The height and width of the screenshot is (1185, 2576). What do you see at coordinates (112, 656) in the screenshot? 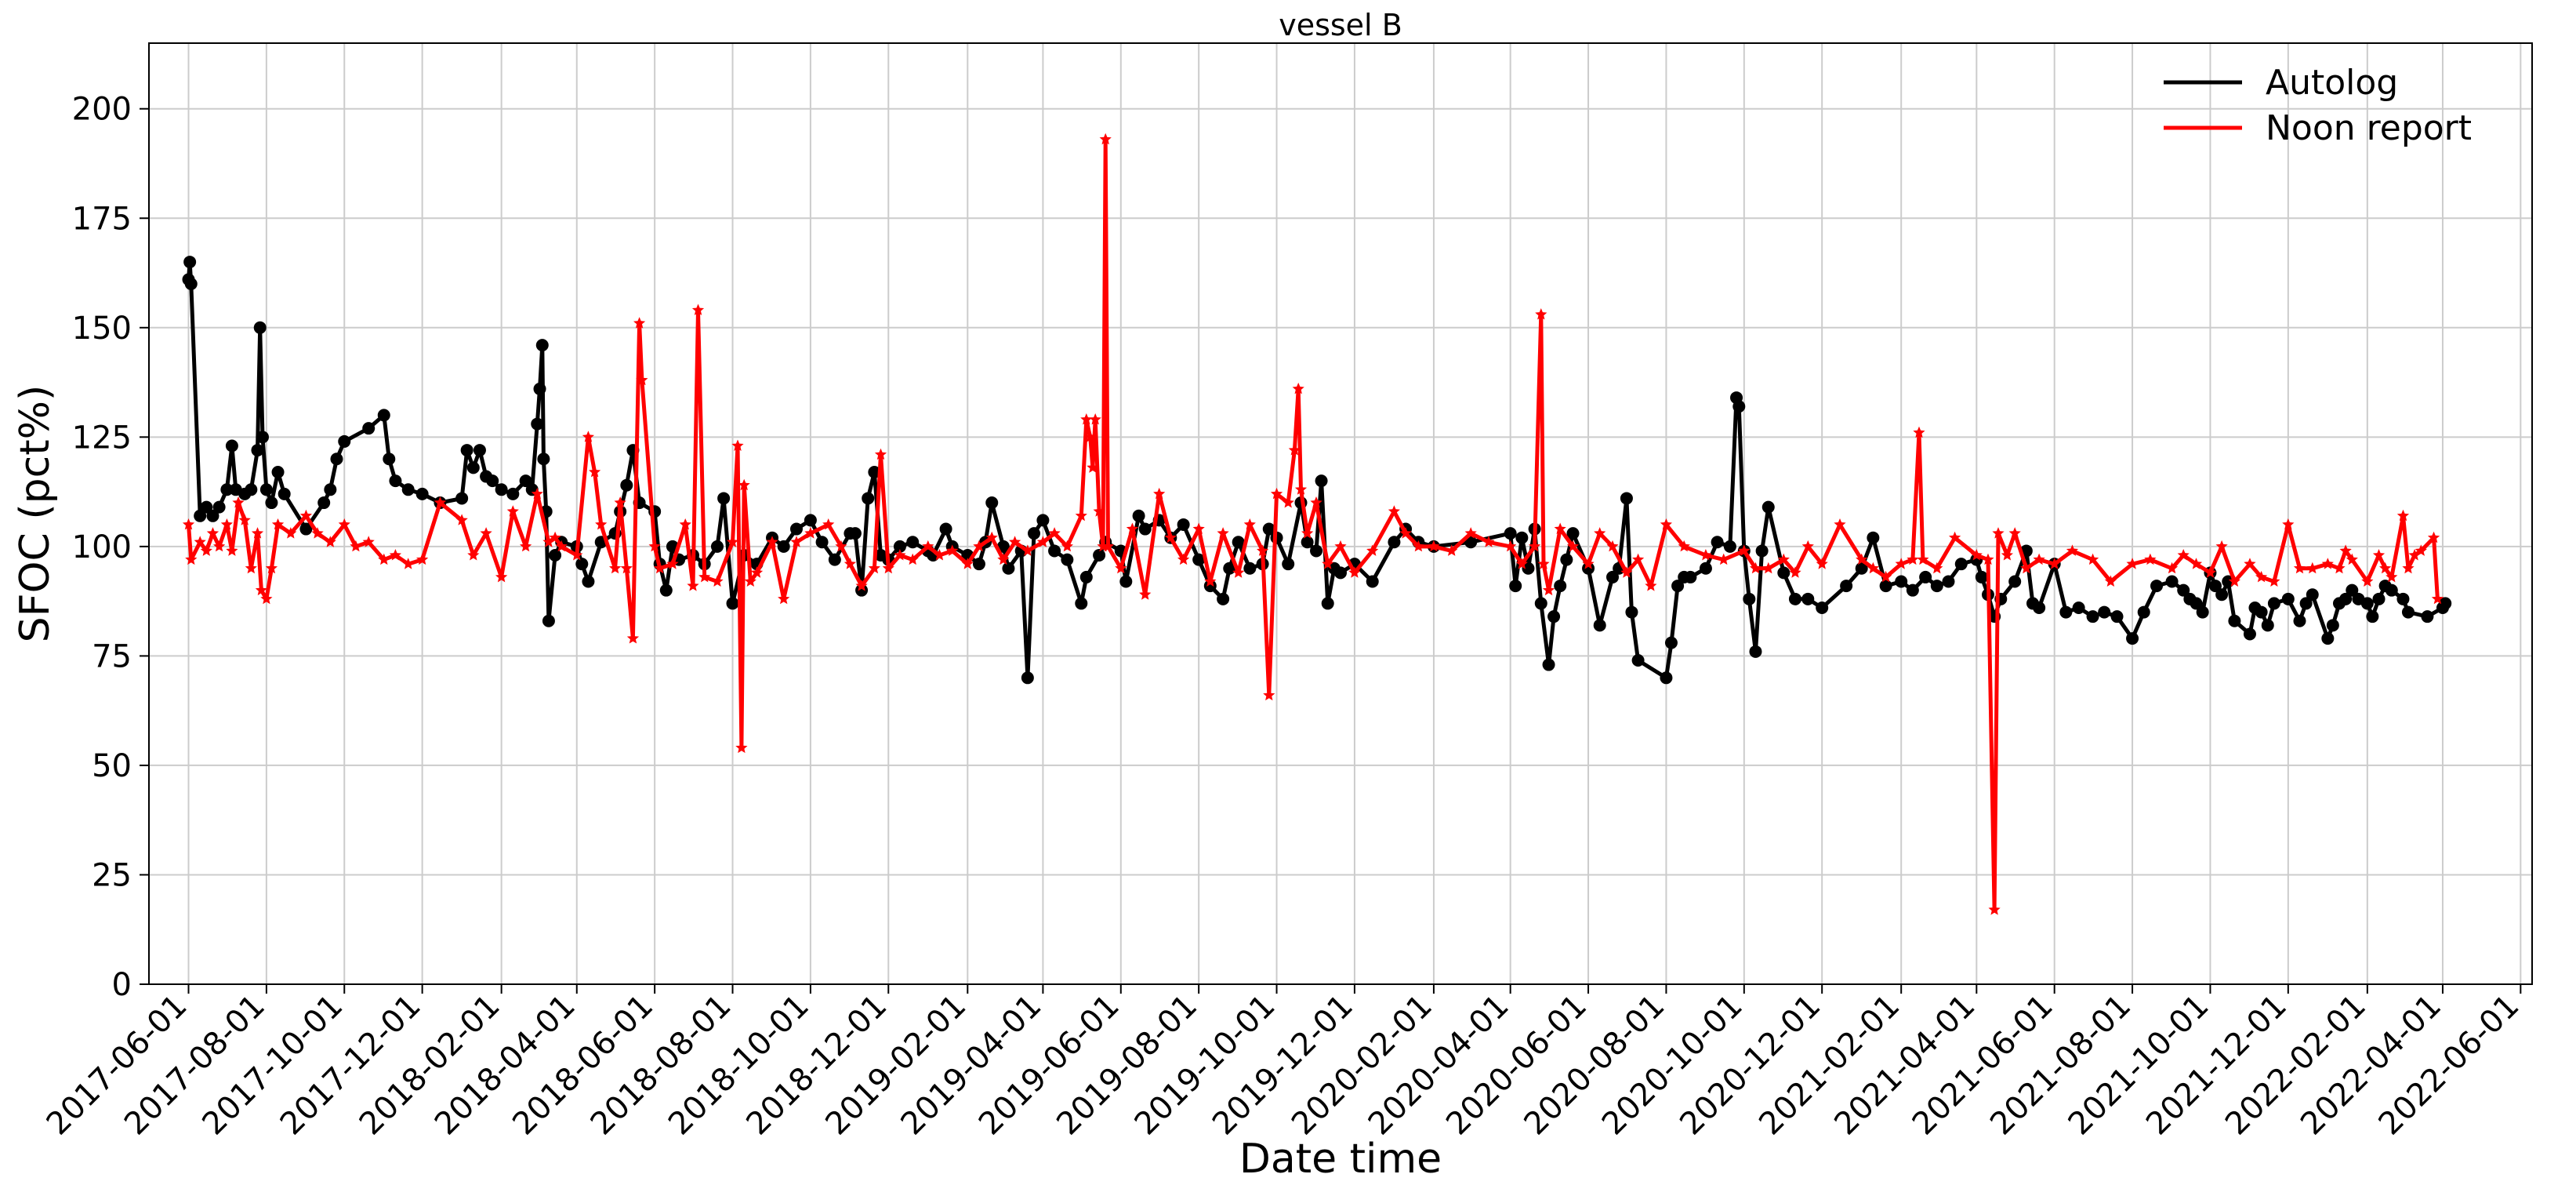
I see `y-tick-label: 75` at bounding box center [112, 656].